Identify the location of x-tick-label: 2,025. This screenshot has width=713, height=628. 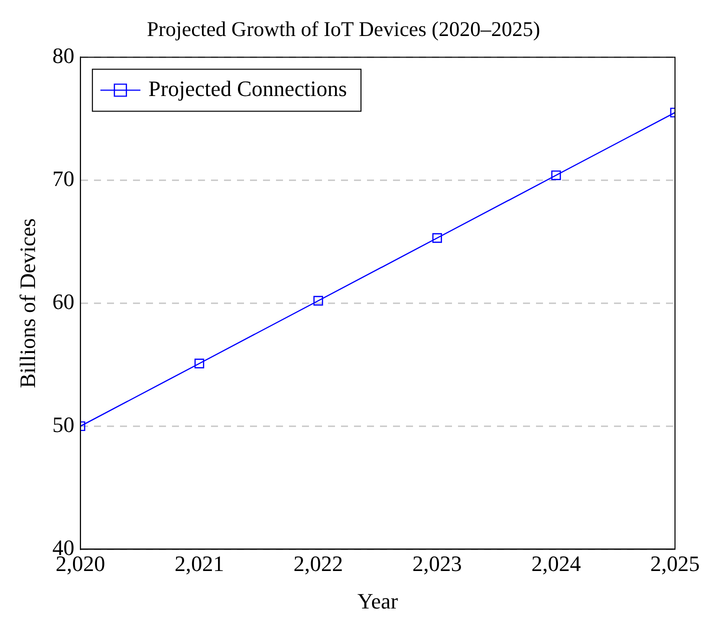
(675, 563).